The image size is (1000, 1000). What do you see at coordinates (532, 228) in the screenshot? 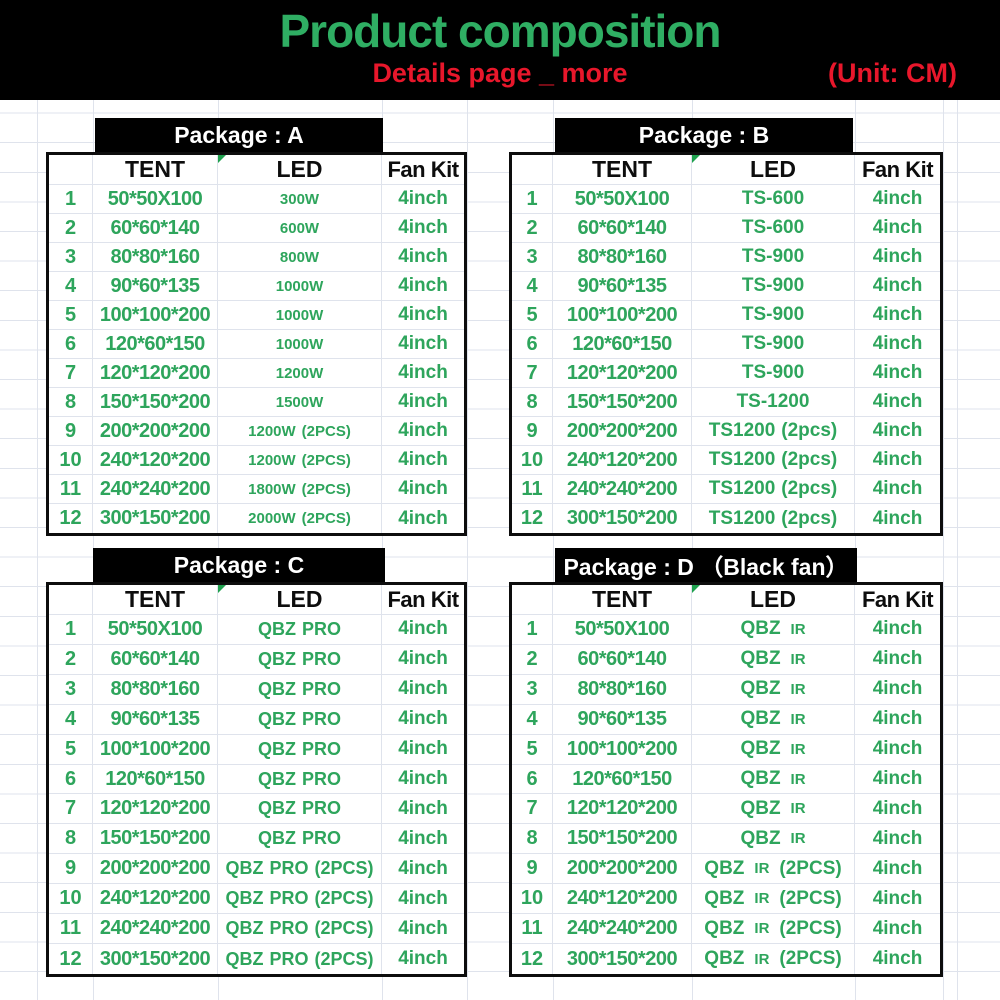
I see `row-number: 2` at bounding box center [532, 228].